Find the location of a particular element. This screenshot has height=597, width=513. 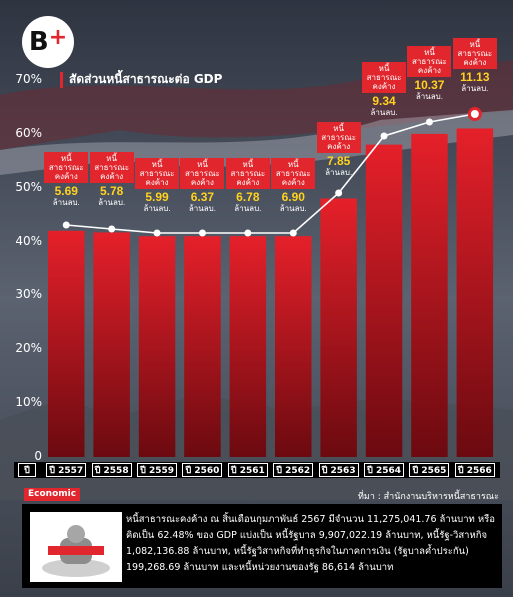

y-tick-label: 60% is located at coordinates (28, 132).